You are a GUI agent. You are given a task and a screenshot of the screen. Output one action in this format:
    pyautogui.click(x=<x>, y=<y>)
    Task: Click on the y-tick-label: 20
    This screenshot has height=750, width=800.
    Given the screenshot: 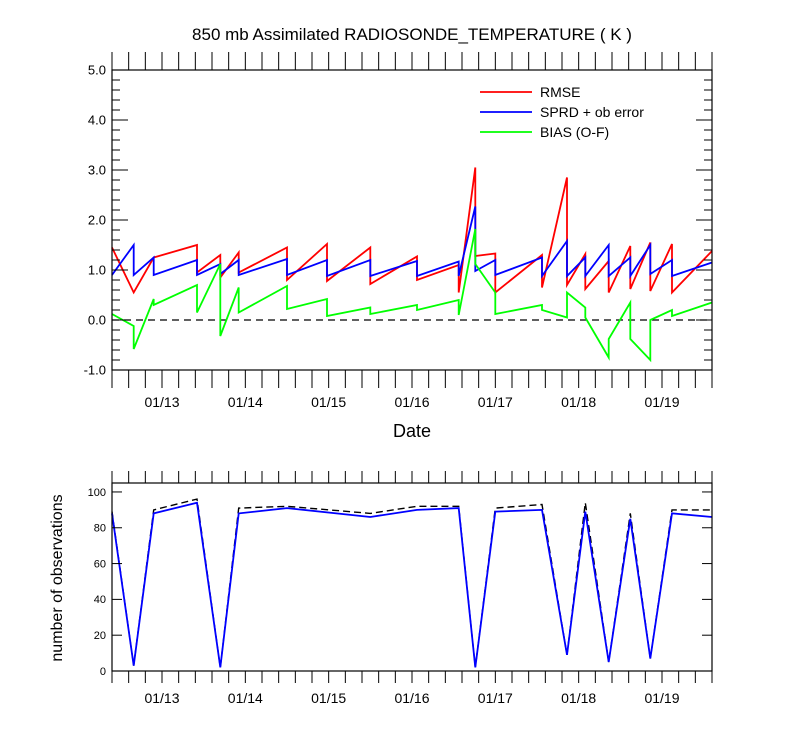 What is the action you would take?
    pyautogui.click(x=100, y=636)
    